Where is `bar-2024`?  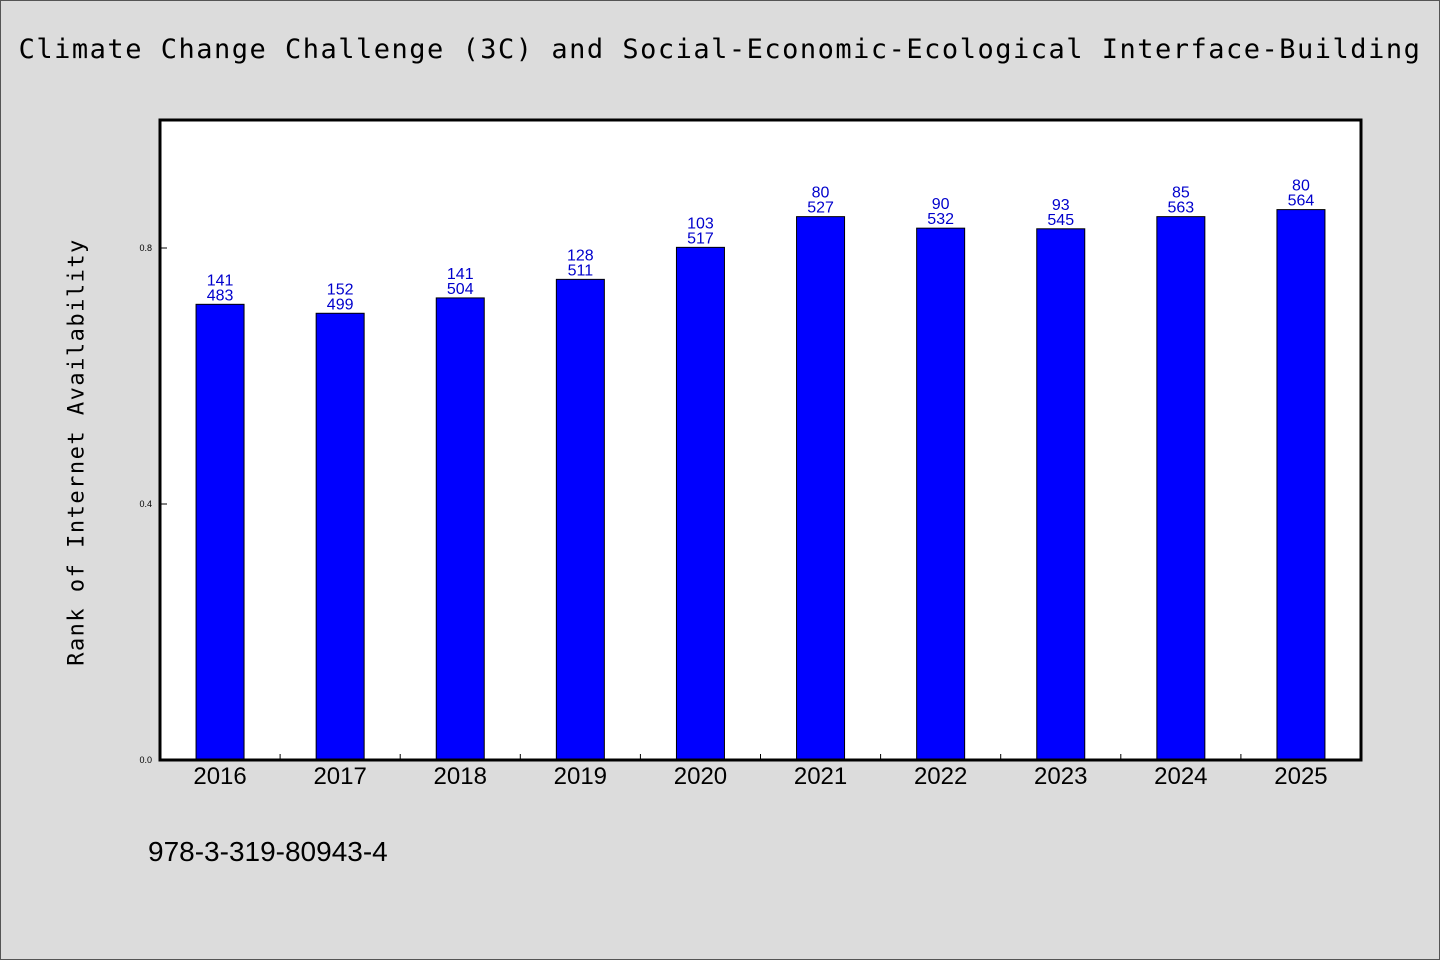 bar-2024 is located at coordinates (1181, 488).